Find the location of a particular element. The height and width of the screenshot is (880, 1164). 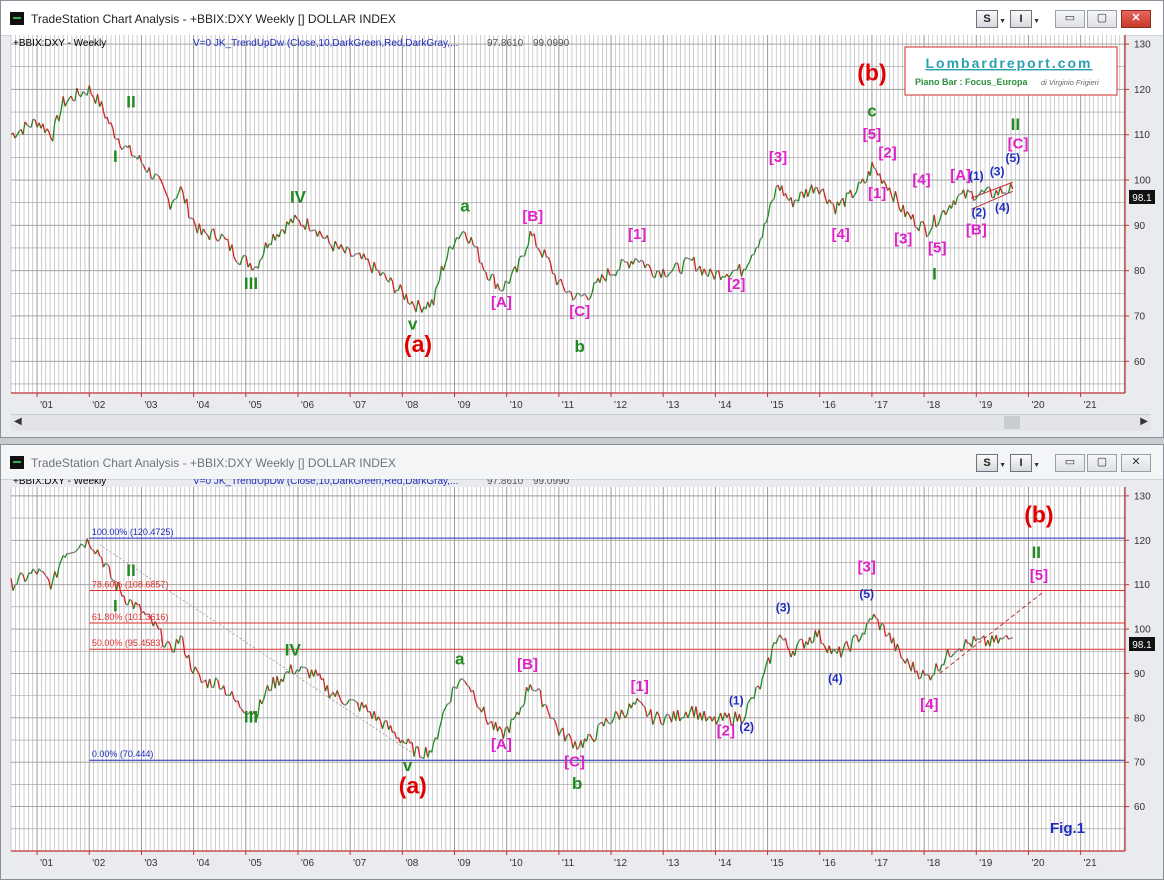

x-tick-label: '13 is located at coordinates (672, 863).